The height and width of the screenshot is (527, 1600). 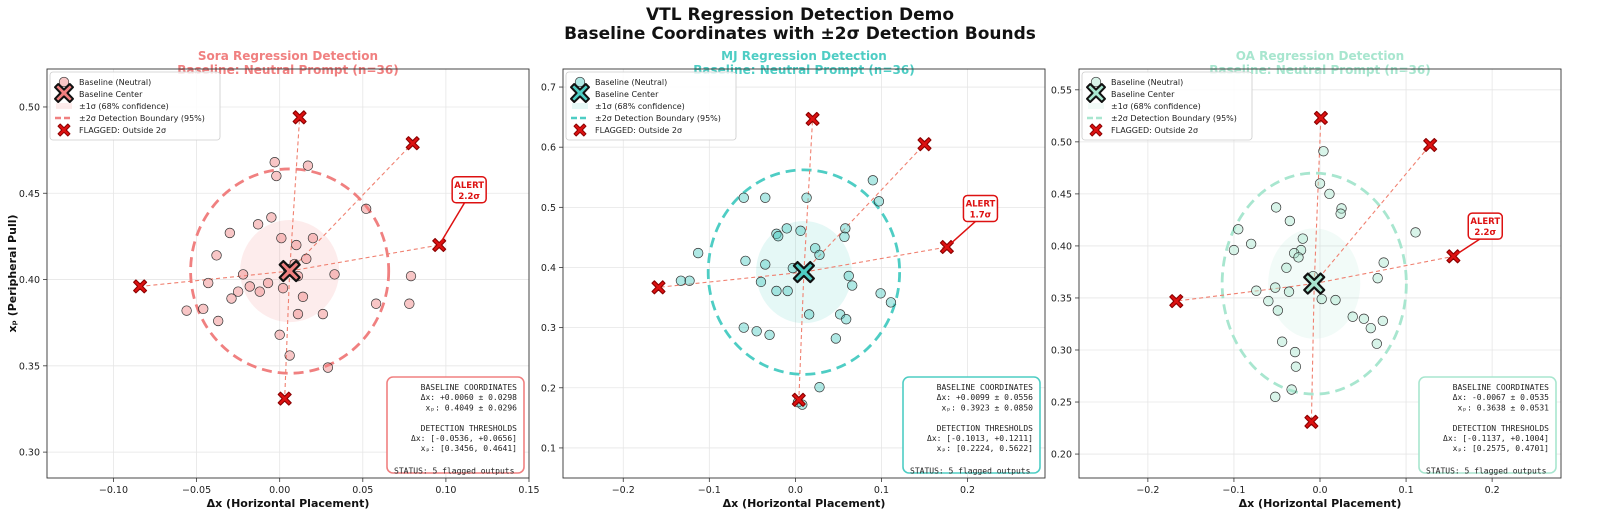 What do you see at coordinates (803, 70) in the screenshot?
I see `panel-subtitle: Baseline: Neutral Prompt (n=36)` at bounding box center [803, 70].